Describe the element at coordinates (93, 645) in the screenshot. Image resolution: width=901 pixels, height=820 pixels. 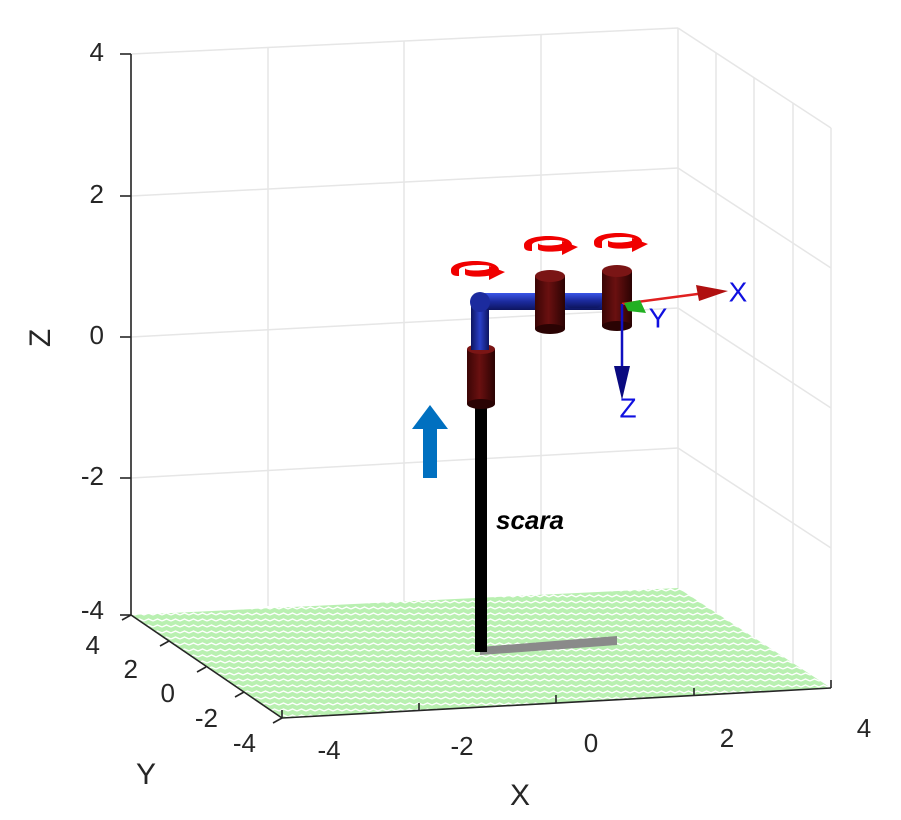
I see `y-tick-label: 4` at that location.